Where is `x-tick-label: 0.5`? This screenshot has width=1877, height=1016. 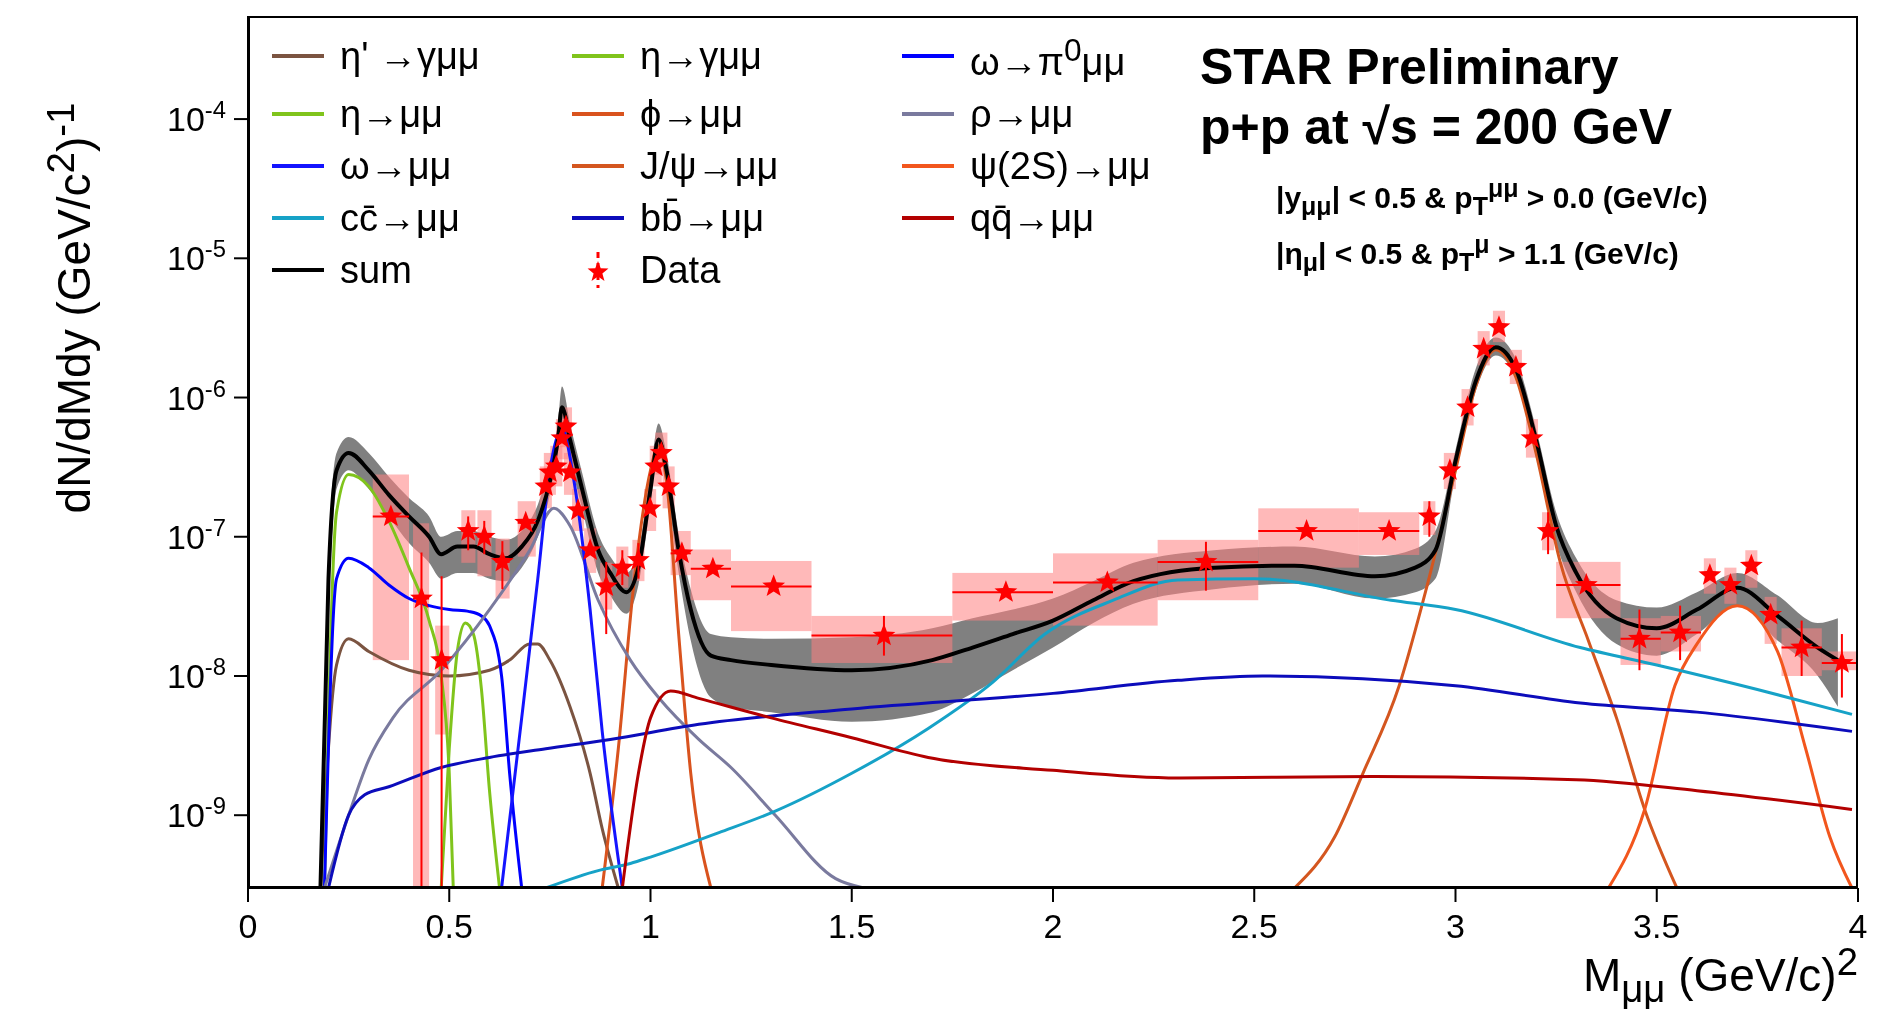 x-tick-label: 0.5 is located at coordinates (449, 926).